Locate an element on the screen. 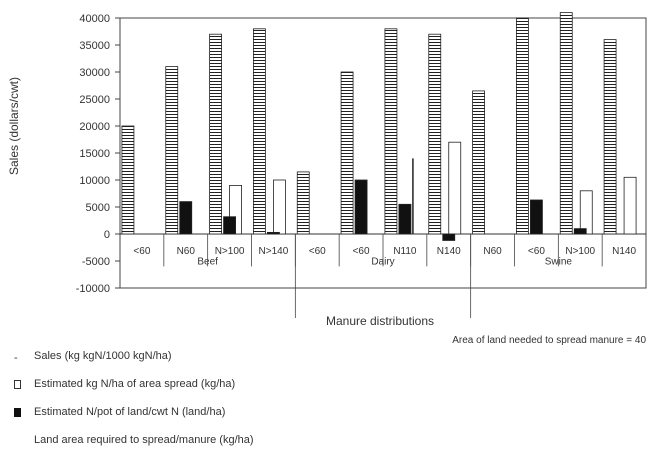 This screenshot has height=460, width=648. y-tick-label: 25000 is located at coordinates (94, 100).